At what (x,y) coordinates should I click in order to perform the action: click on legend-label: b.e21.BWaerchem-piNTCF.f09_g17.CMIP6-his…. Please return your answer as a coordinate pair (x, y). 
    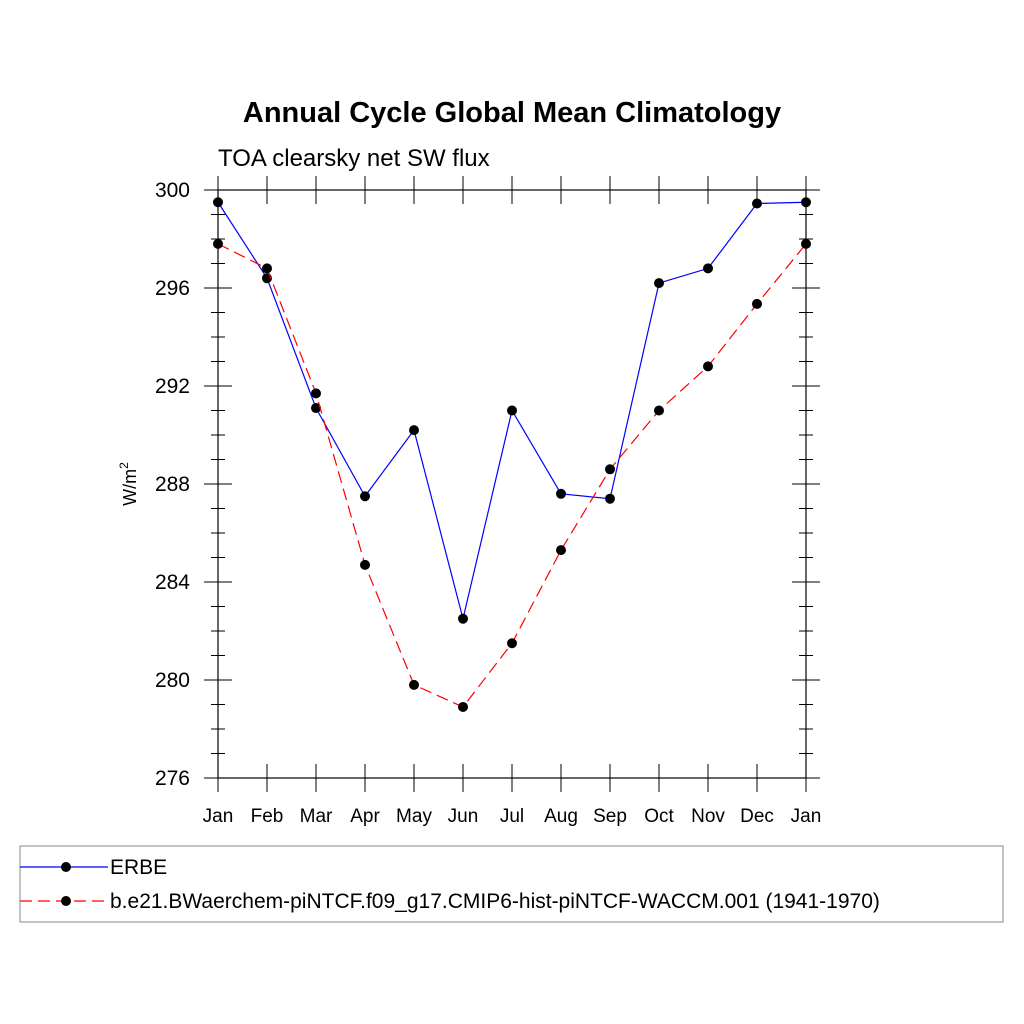
    Looking at the image, I should click on (495, 901).